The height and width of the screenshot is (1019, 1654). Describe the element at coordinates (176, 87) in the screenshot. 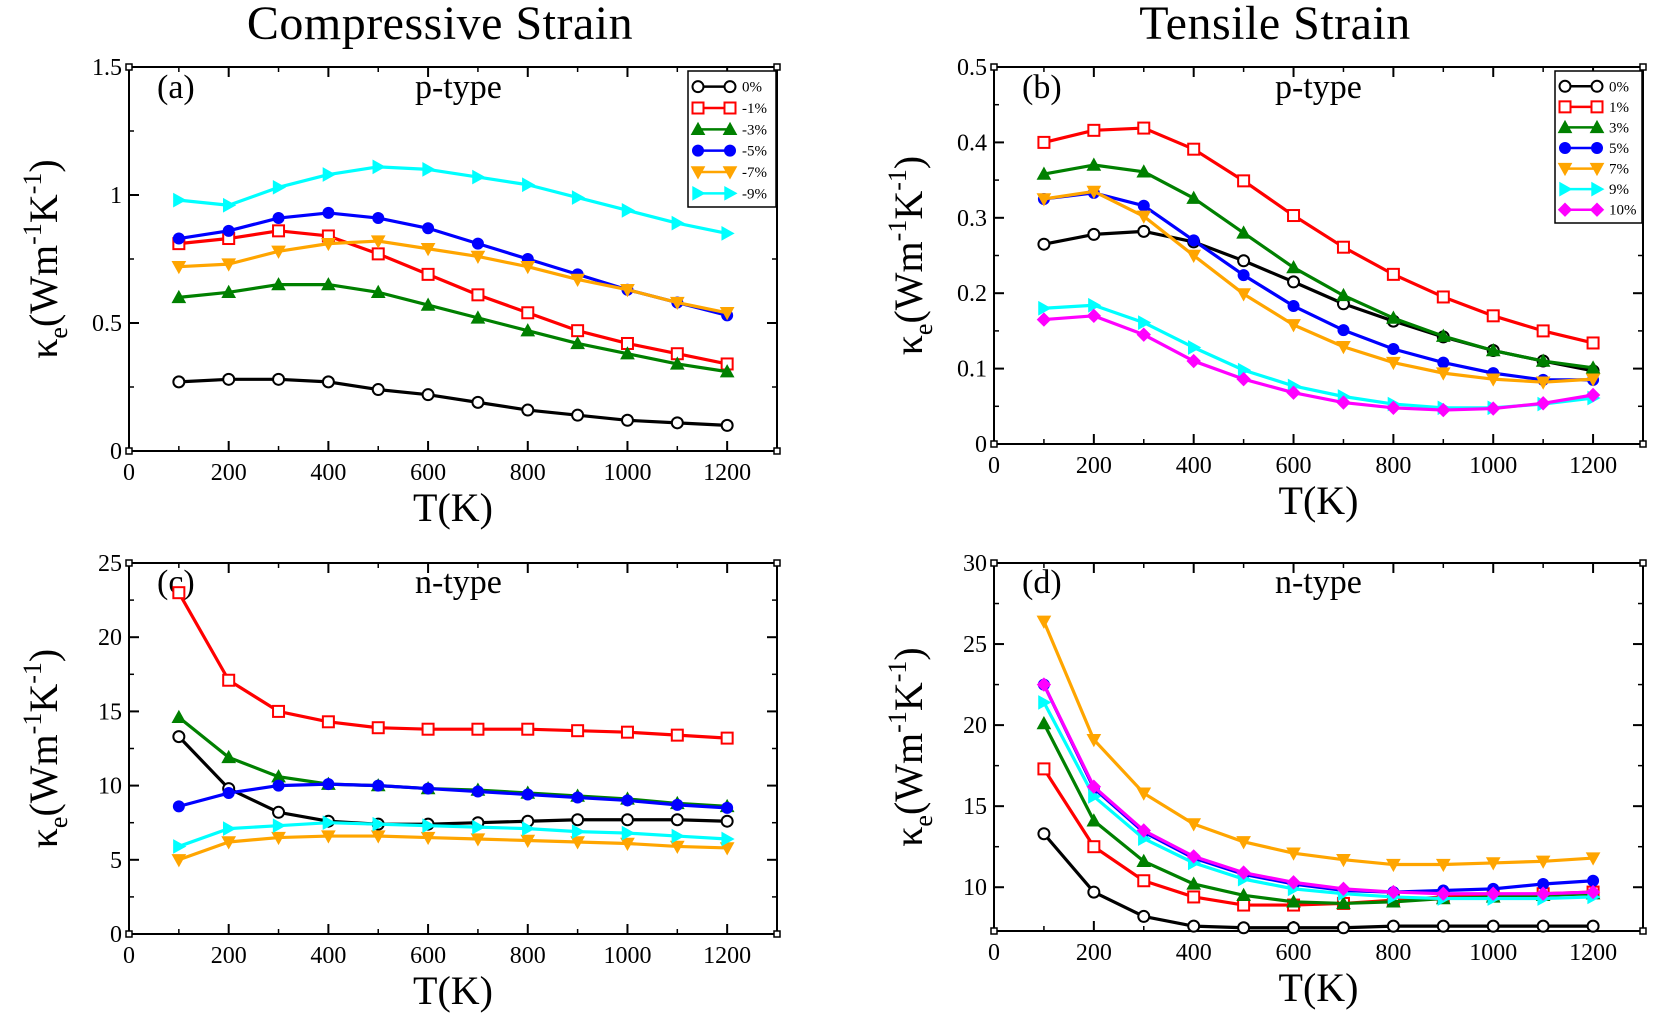

I see `panel-label: (a)` at that location.